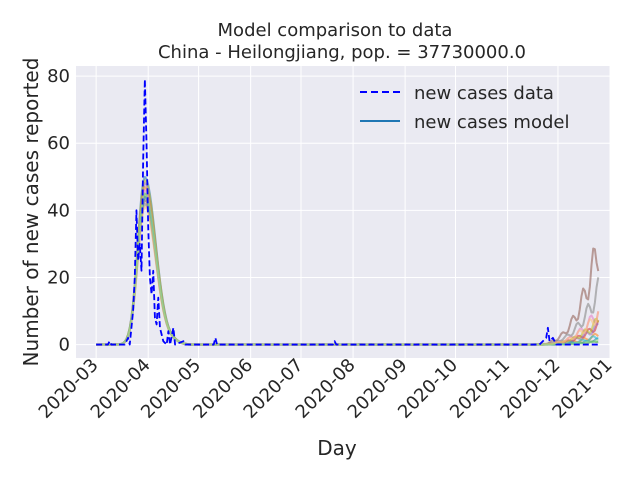 This screenshot has height=480, width=640. I want to click on x-axis-label: Day, so click(337, 448).